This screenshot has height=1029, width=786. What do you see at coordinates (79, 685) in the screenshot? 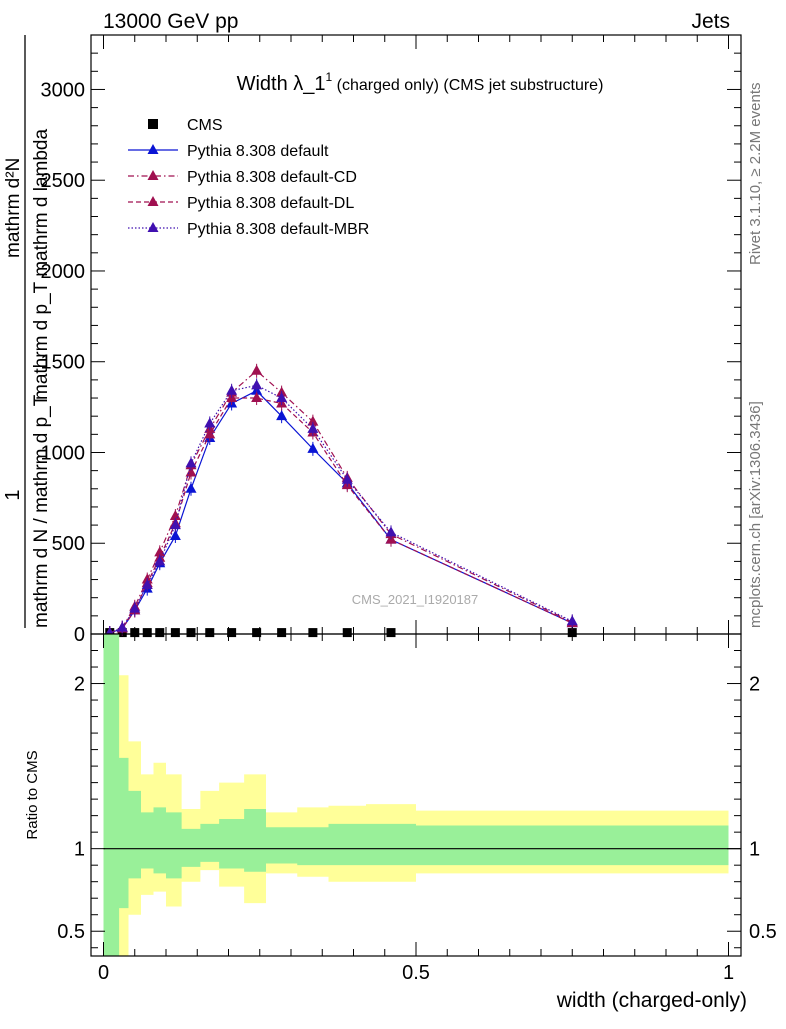
I see `ratio-ytick-label: 2` at bounding box center [79, 685].